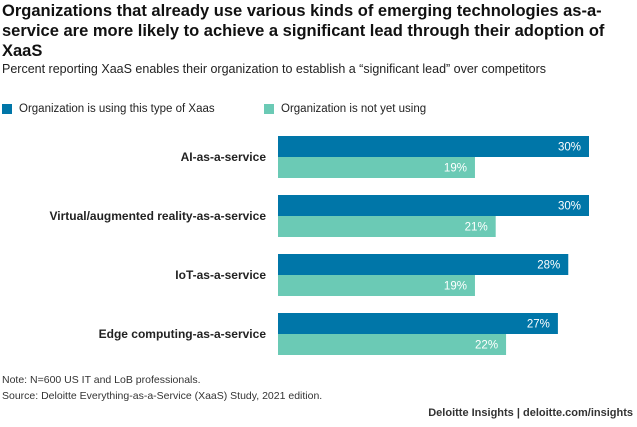 The image size is (637, 427). I want to click on legend-label-using: Organization is using this type of Xaas, so click(117, 109).